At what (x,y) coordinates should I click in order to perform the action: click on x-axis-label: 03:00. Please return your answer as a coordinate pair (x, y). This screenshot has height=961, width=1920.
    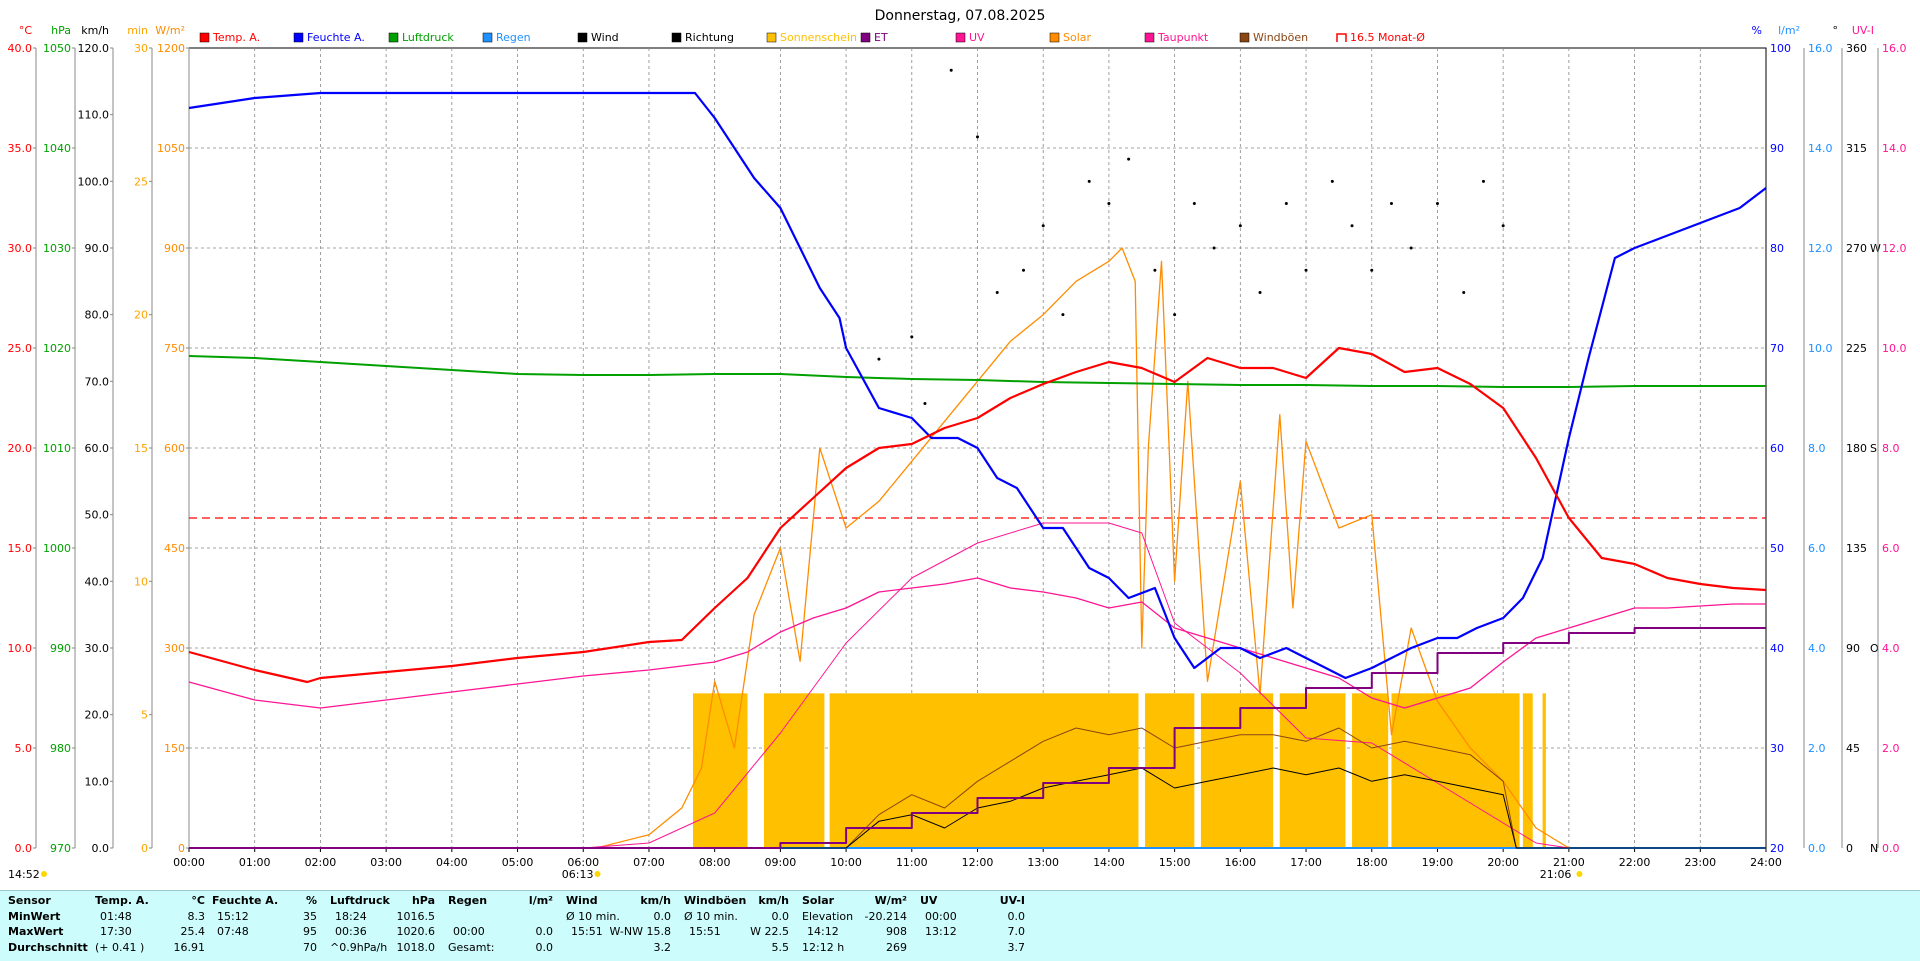
    Looking at the image, I should click on (386, 862).